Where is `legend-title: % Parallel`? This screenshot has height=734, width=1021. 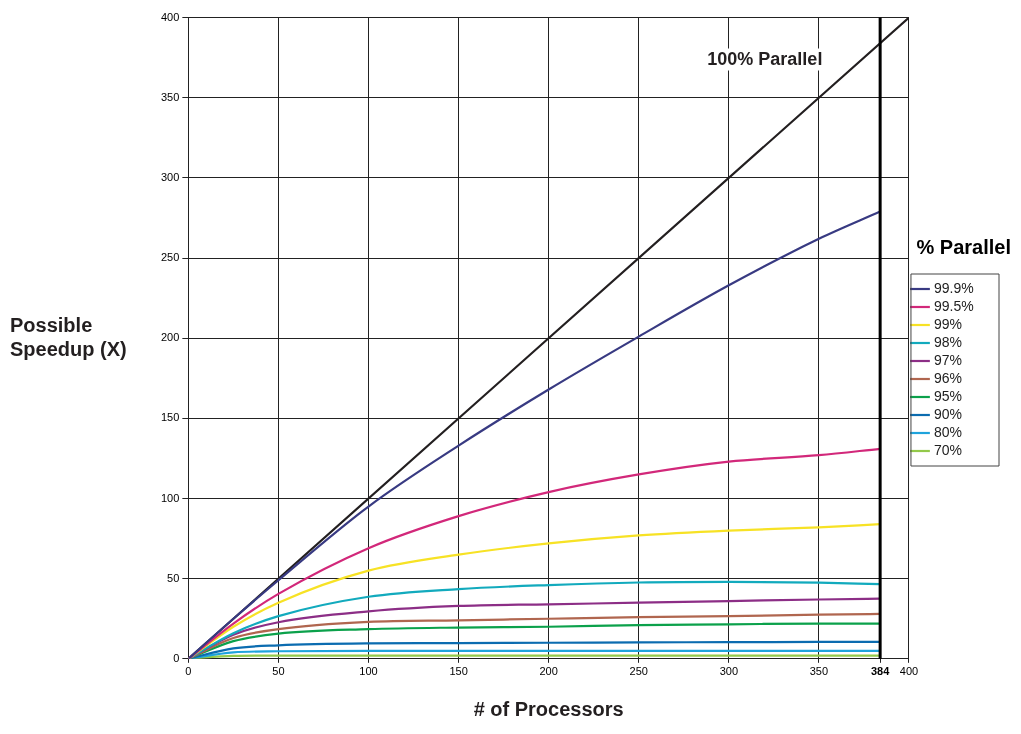 legend-title: % Parallel is located at coordinates (964, 246).